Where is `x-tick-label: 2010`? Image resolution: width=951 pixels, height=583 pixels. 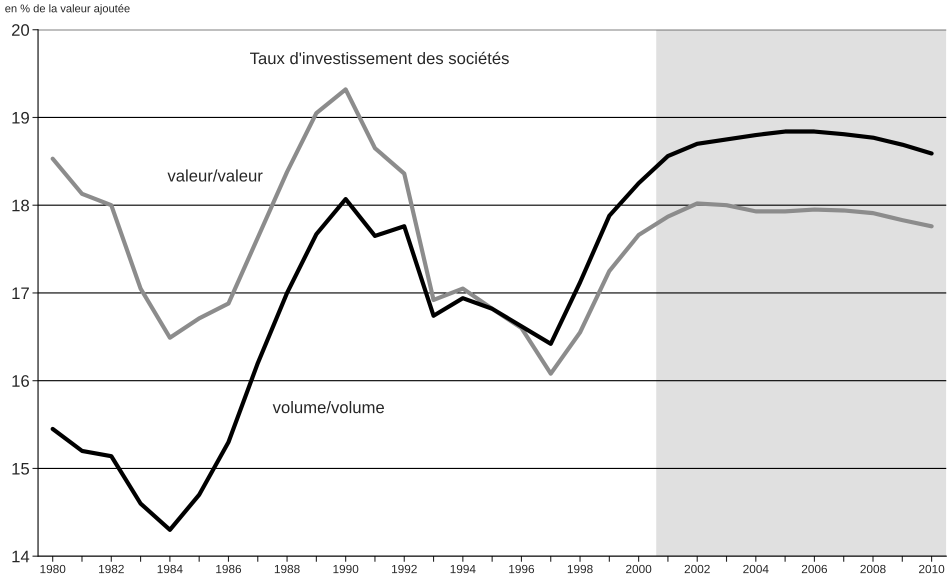 x-tick-label: 2010 is located at coordinates (931, 569).